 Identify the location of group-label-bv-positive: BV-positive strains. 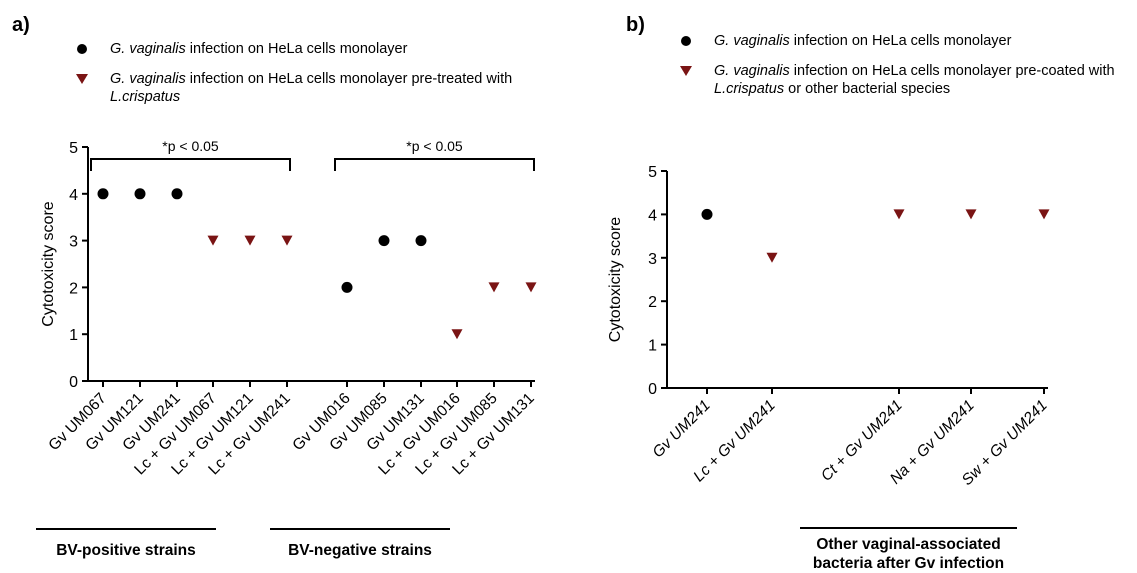
(126, 550).